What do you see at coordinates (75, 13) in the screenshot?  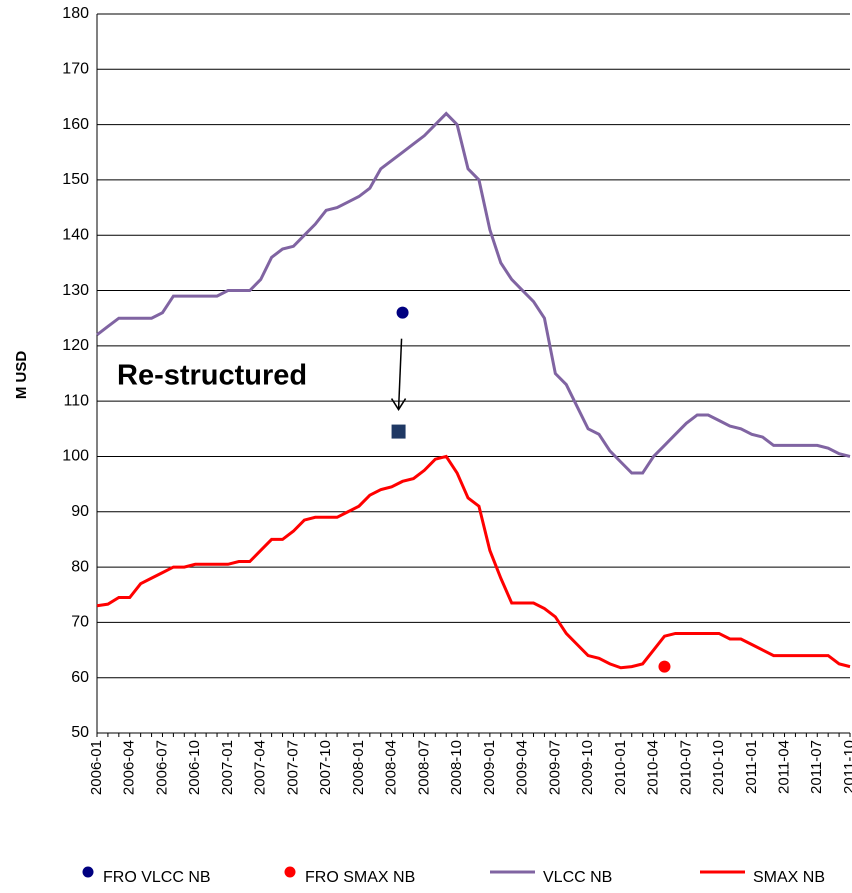 I see `y-tick-label: 180` at bounding box center [75, 13].